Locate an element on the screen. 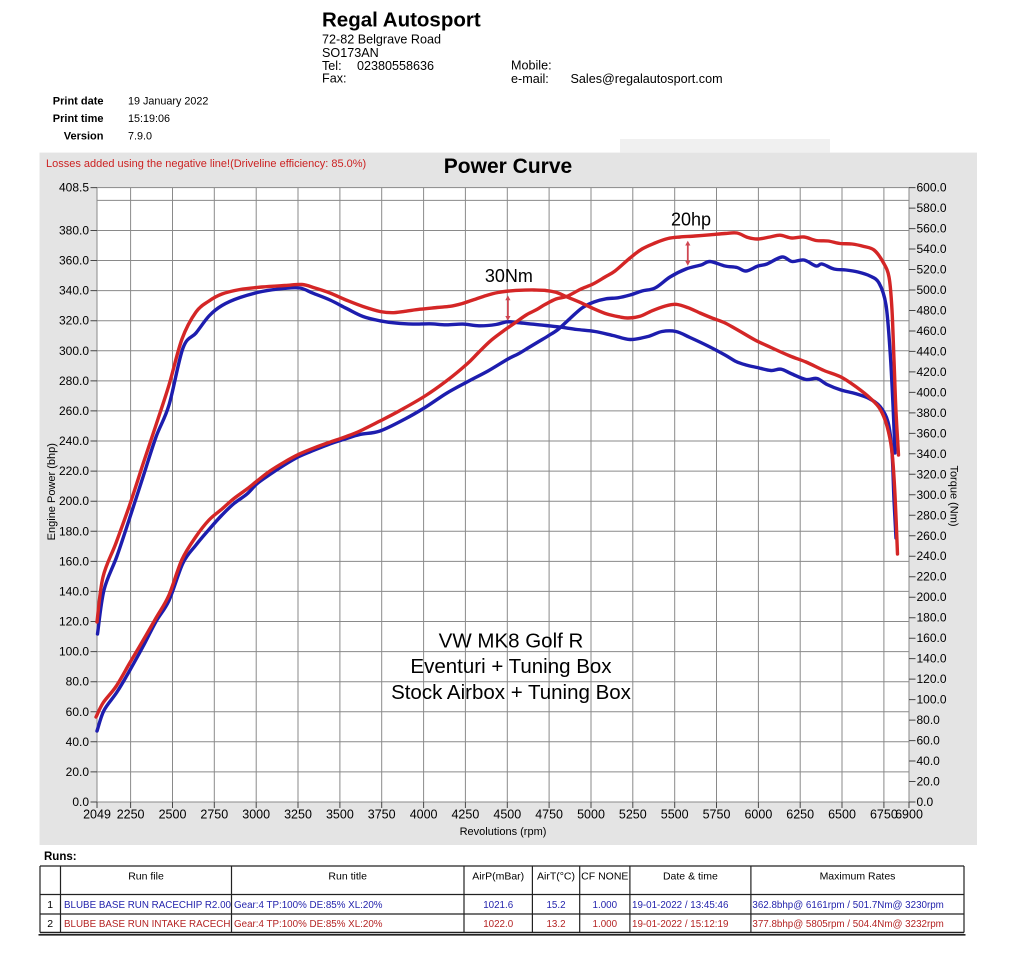 The height and width of the screenshot is (958, 1024). svg-text: Date & time is located at coordinates (690, 877).